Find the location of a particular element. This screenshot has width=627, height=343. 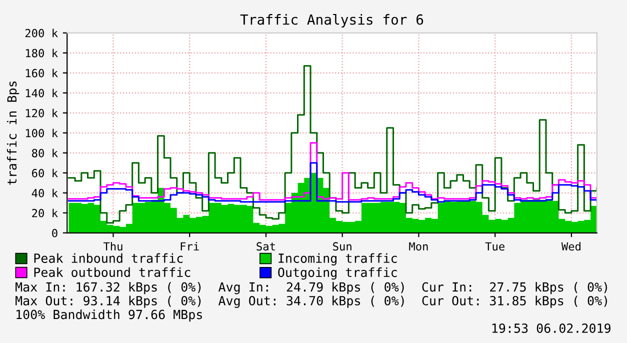

y-tick-label: 120 k is located at coordinates (42, 113).